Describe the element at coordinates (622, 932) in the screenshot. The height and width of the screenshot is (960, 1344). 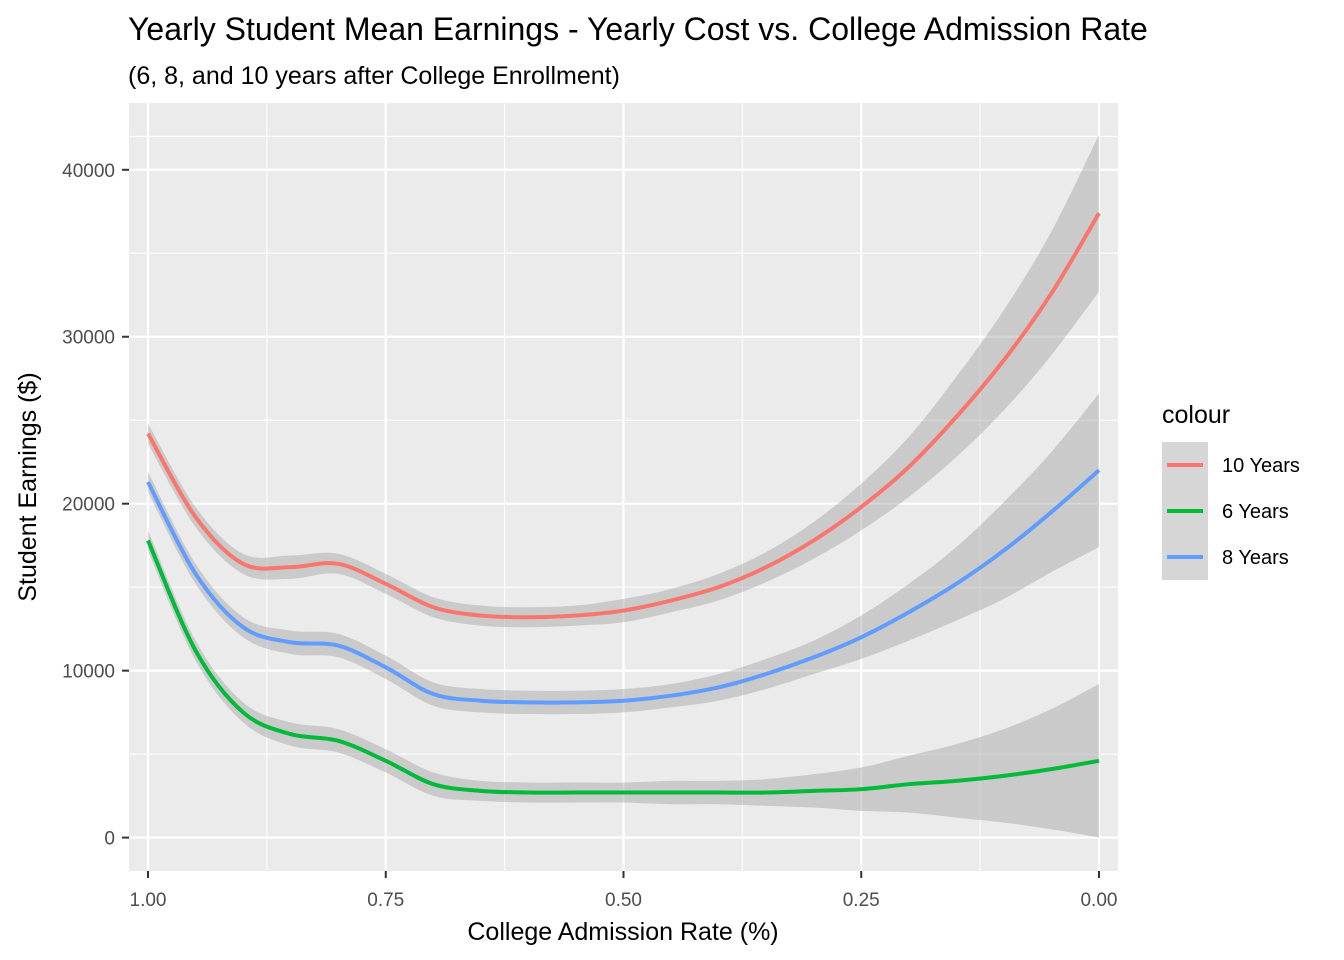
I see `x-axis-title: College Admission Rate (%)` at that location.